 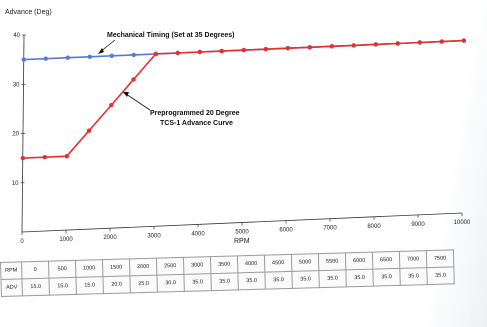 What do you see at coordinates (89, 268) in the screenshot?
I see `table-cell-rpm: 1000` at bounding box center [89, 268].